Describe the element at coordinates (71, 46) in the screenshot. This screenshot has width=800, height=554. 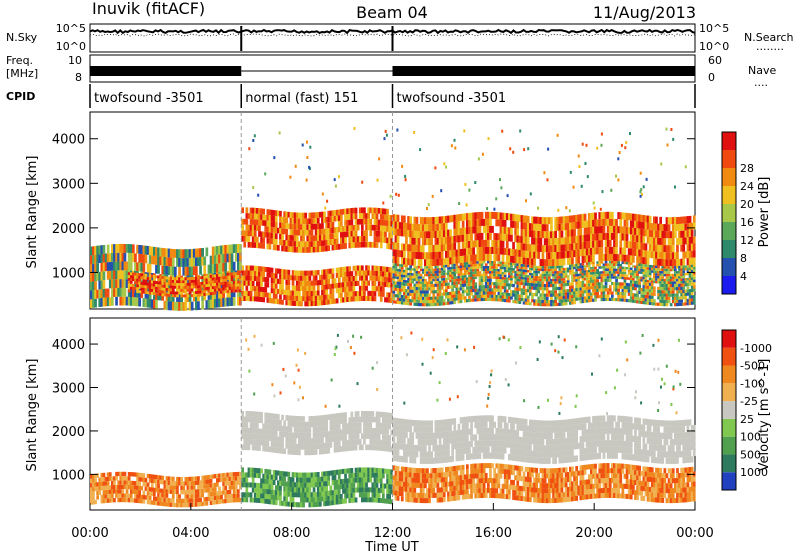
I see `noise-axis-bottom-left: 10^0` at that location.